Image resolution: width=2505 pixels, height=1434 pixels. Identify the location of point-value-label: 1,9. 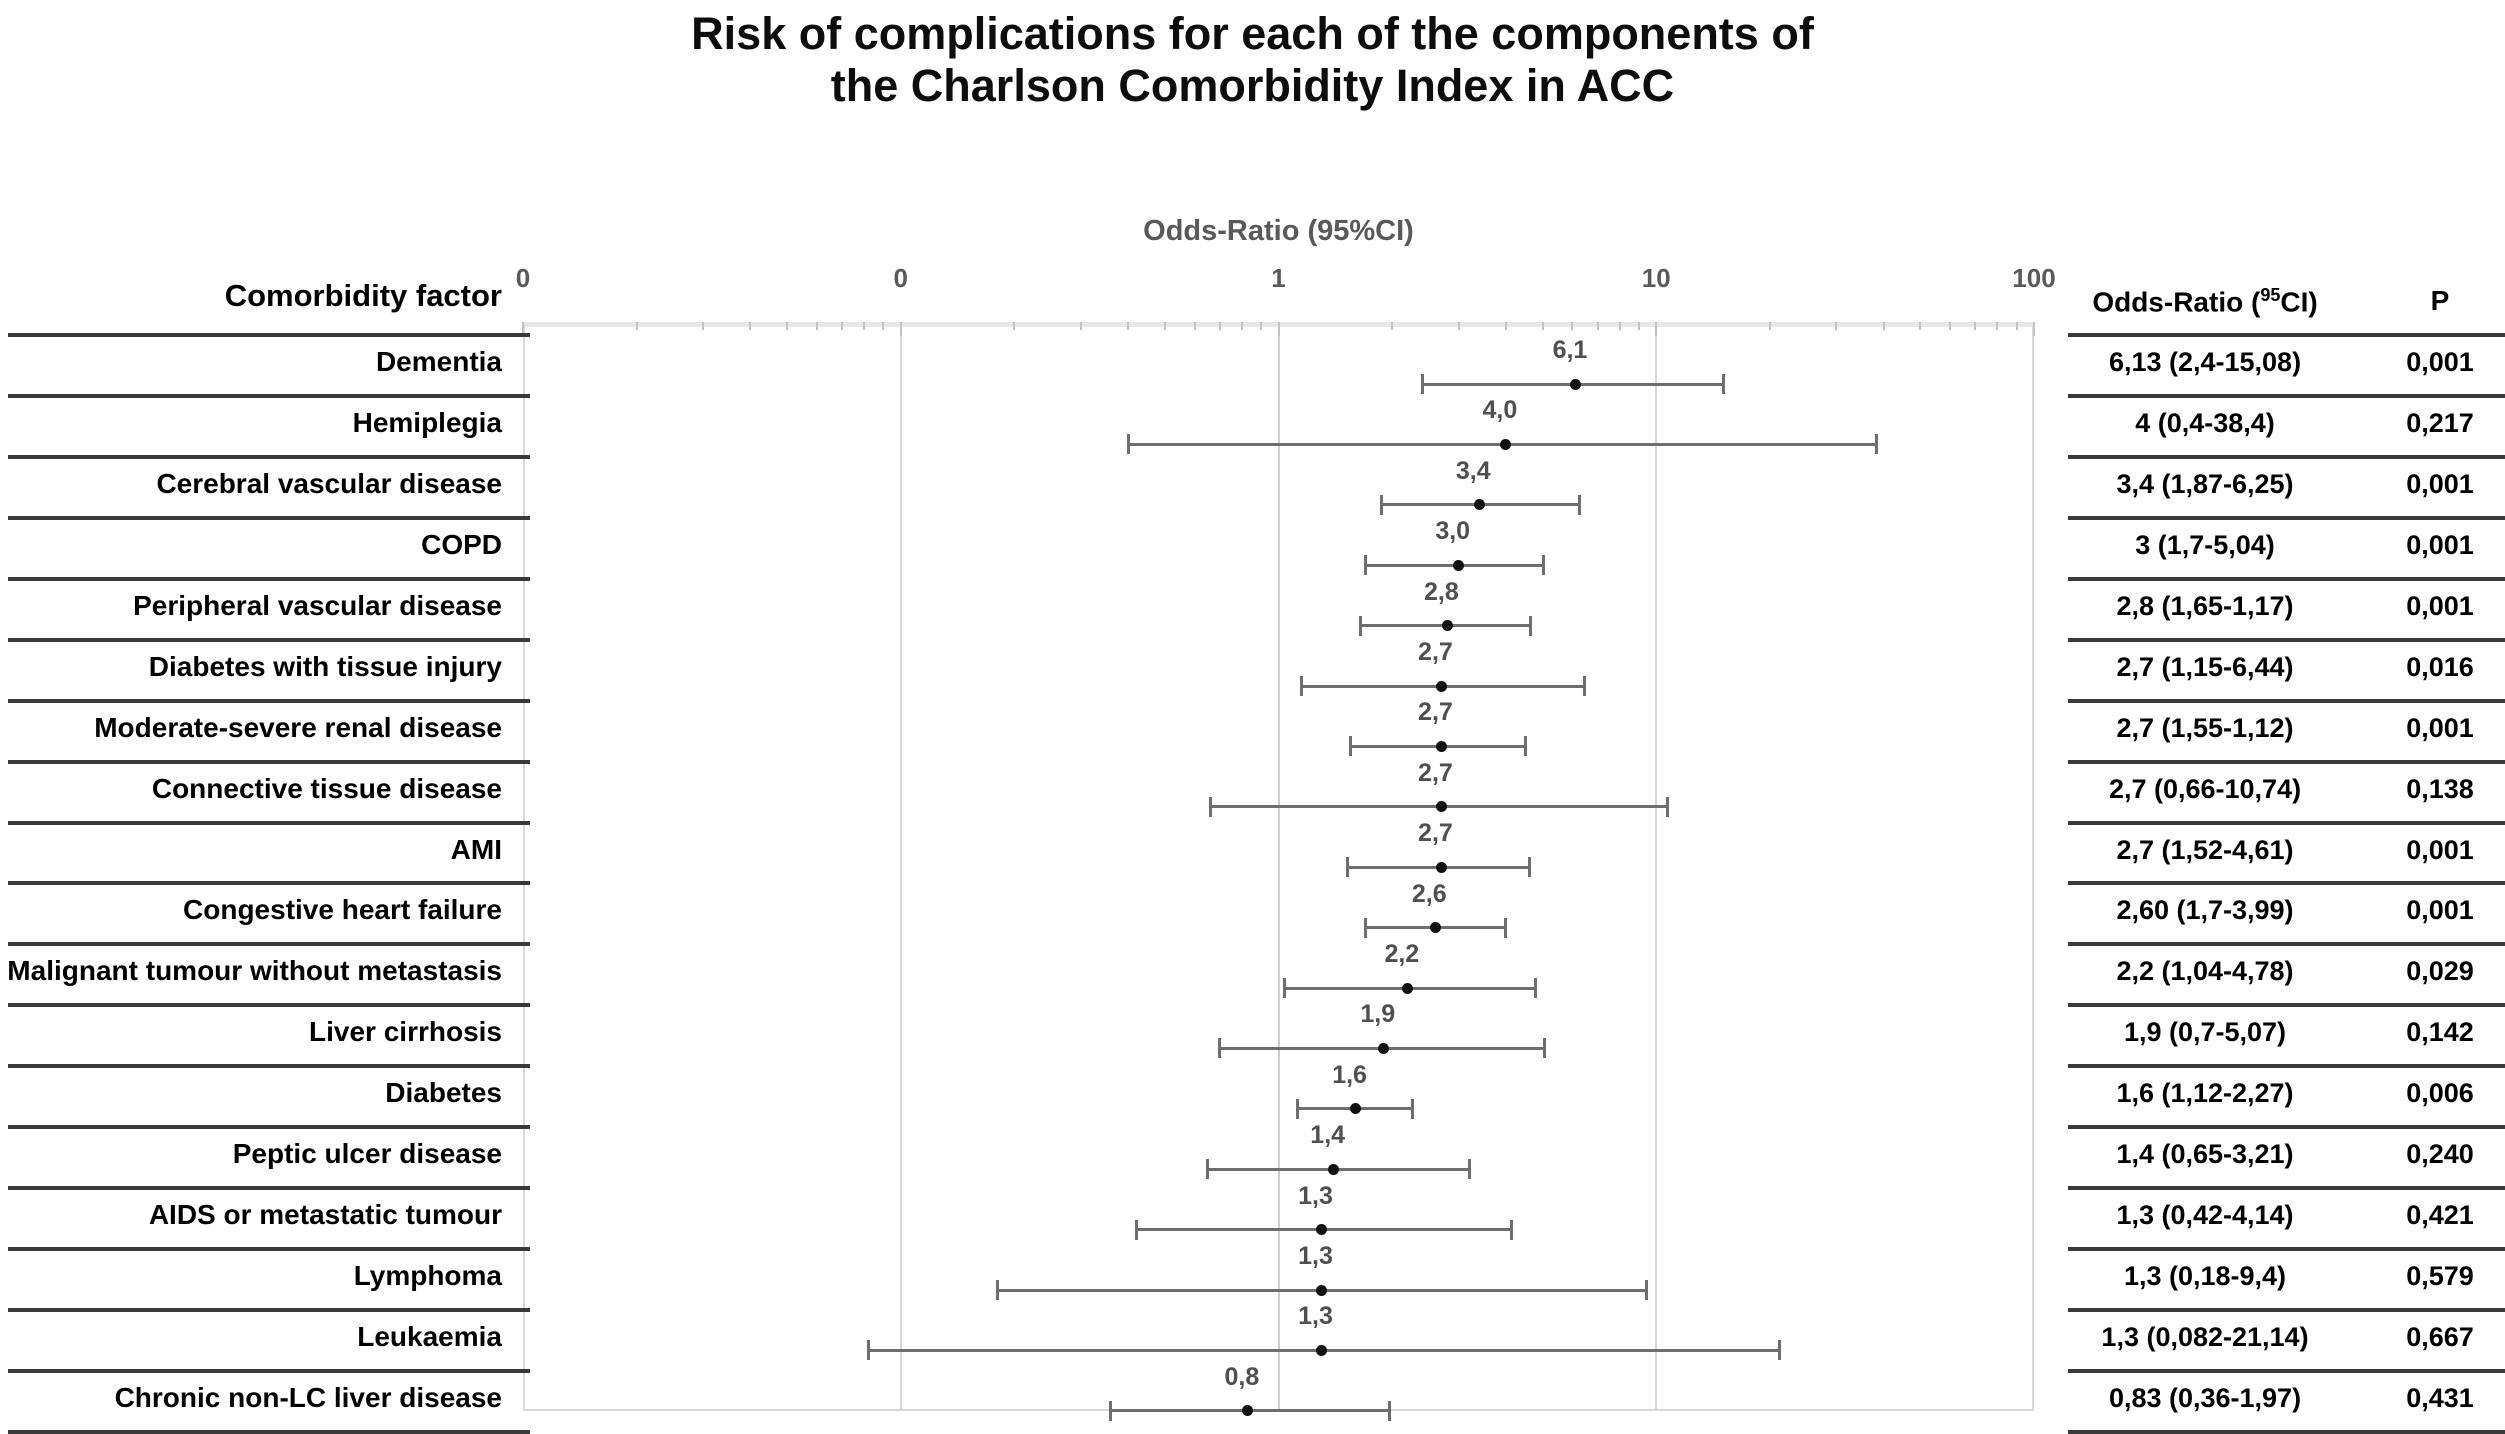
(1378, 1014).